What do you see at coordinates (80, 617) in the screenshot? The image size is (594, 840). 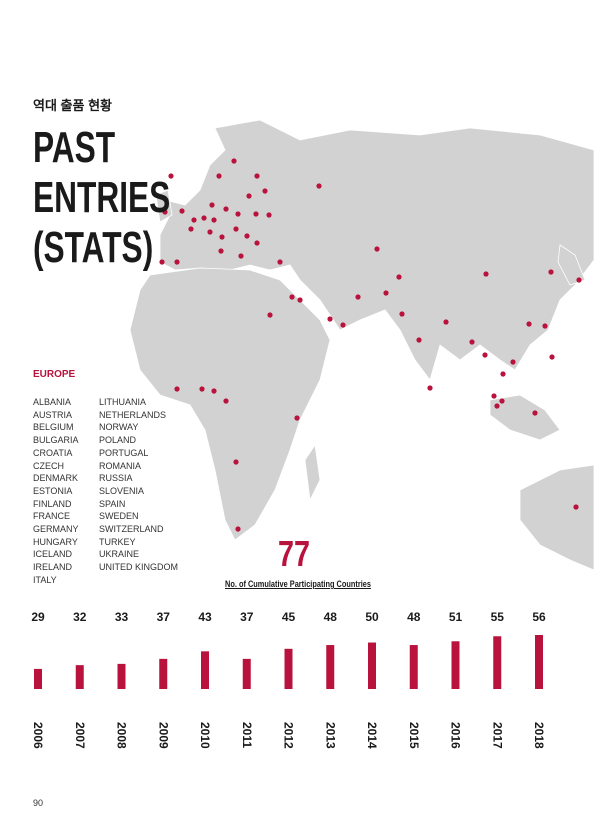 I see `value-label: 32` at bounding box center [80, 617].